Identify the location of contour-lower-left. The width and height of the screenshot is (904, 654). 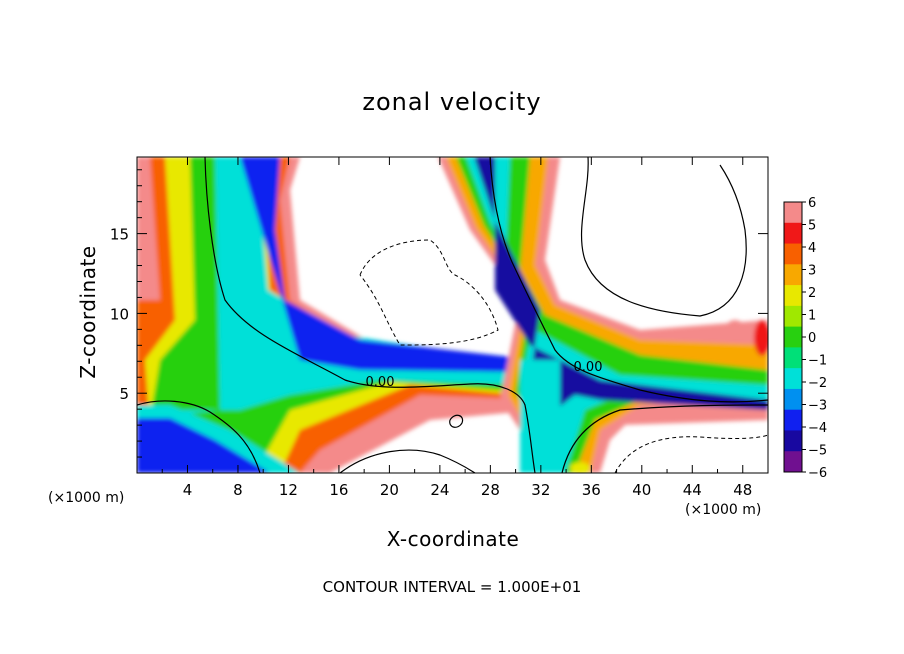
(199, 436).